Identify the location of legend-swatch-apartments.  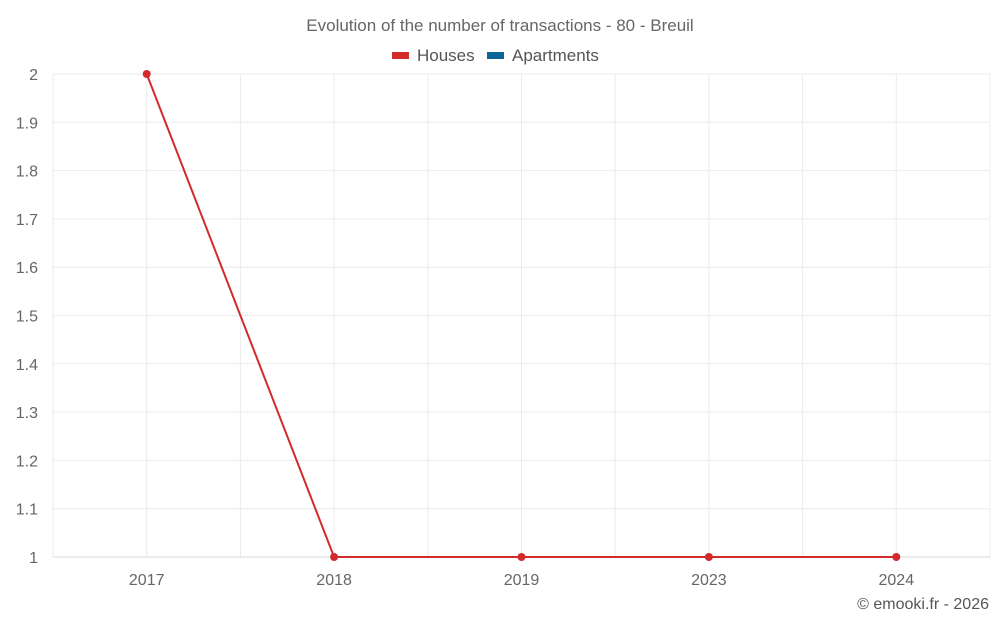
(495, 55).